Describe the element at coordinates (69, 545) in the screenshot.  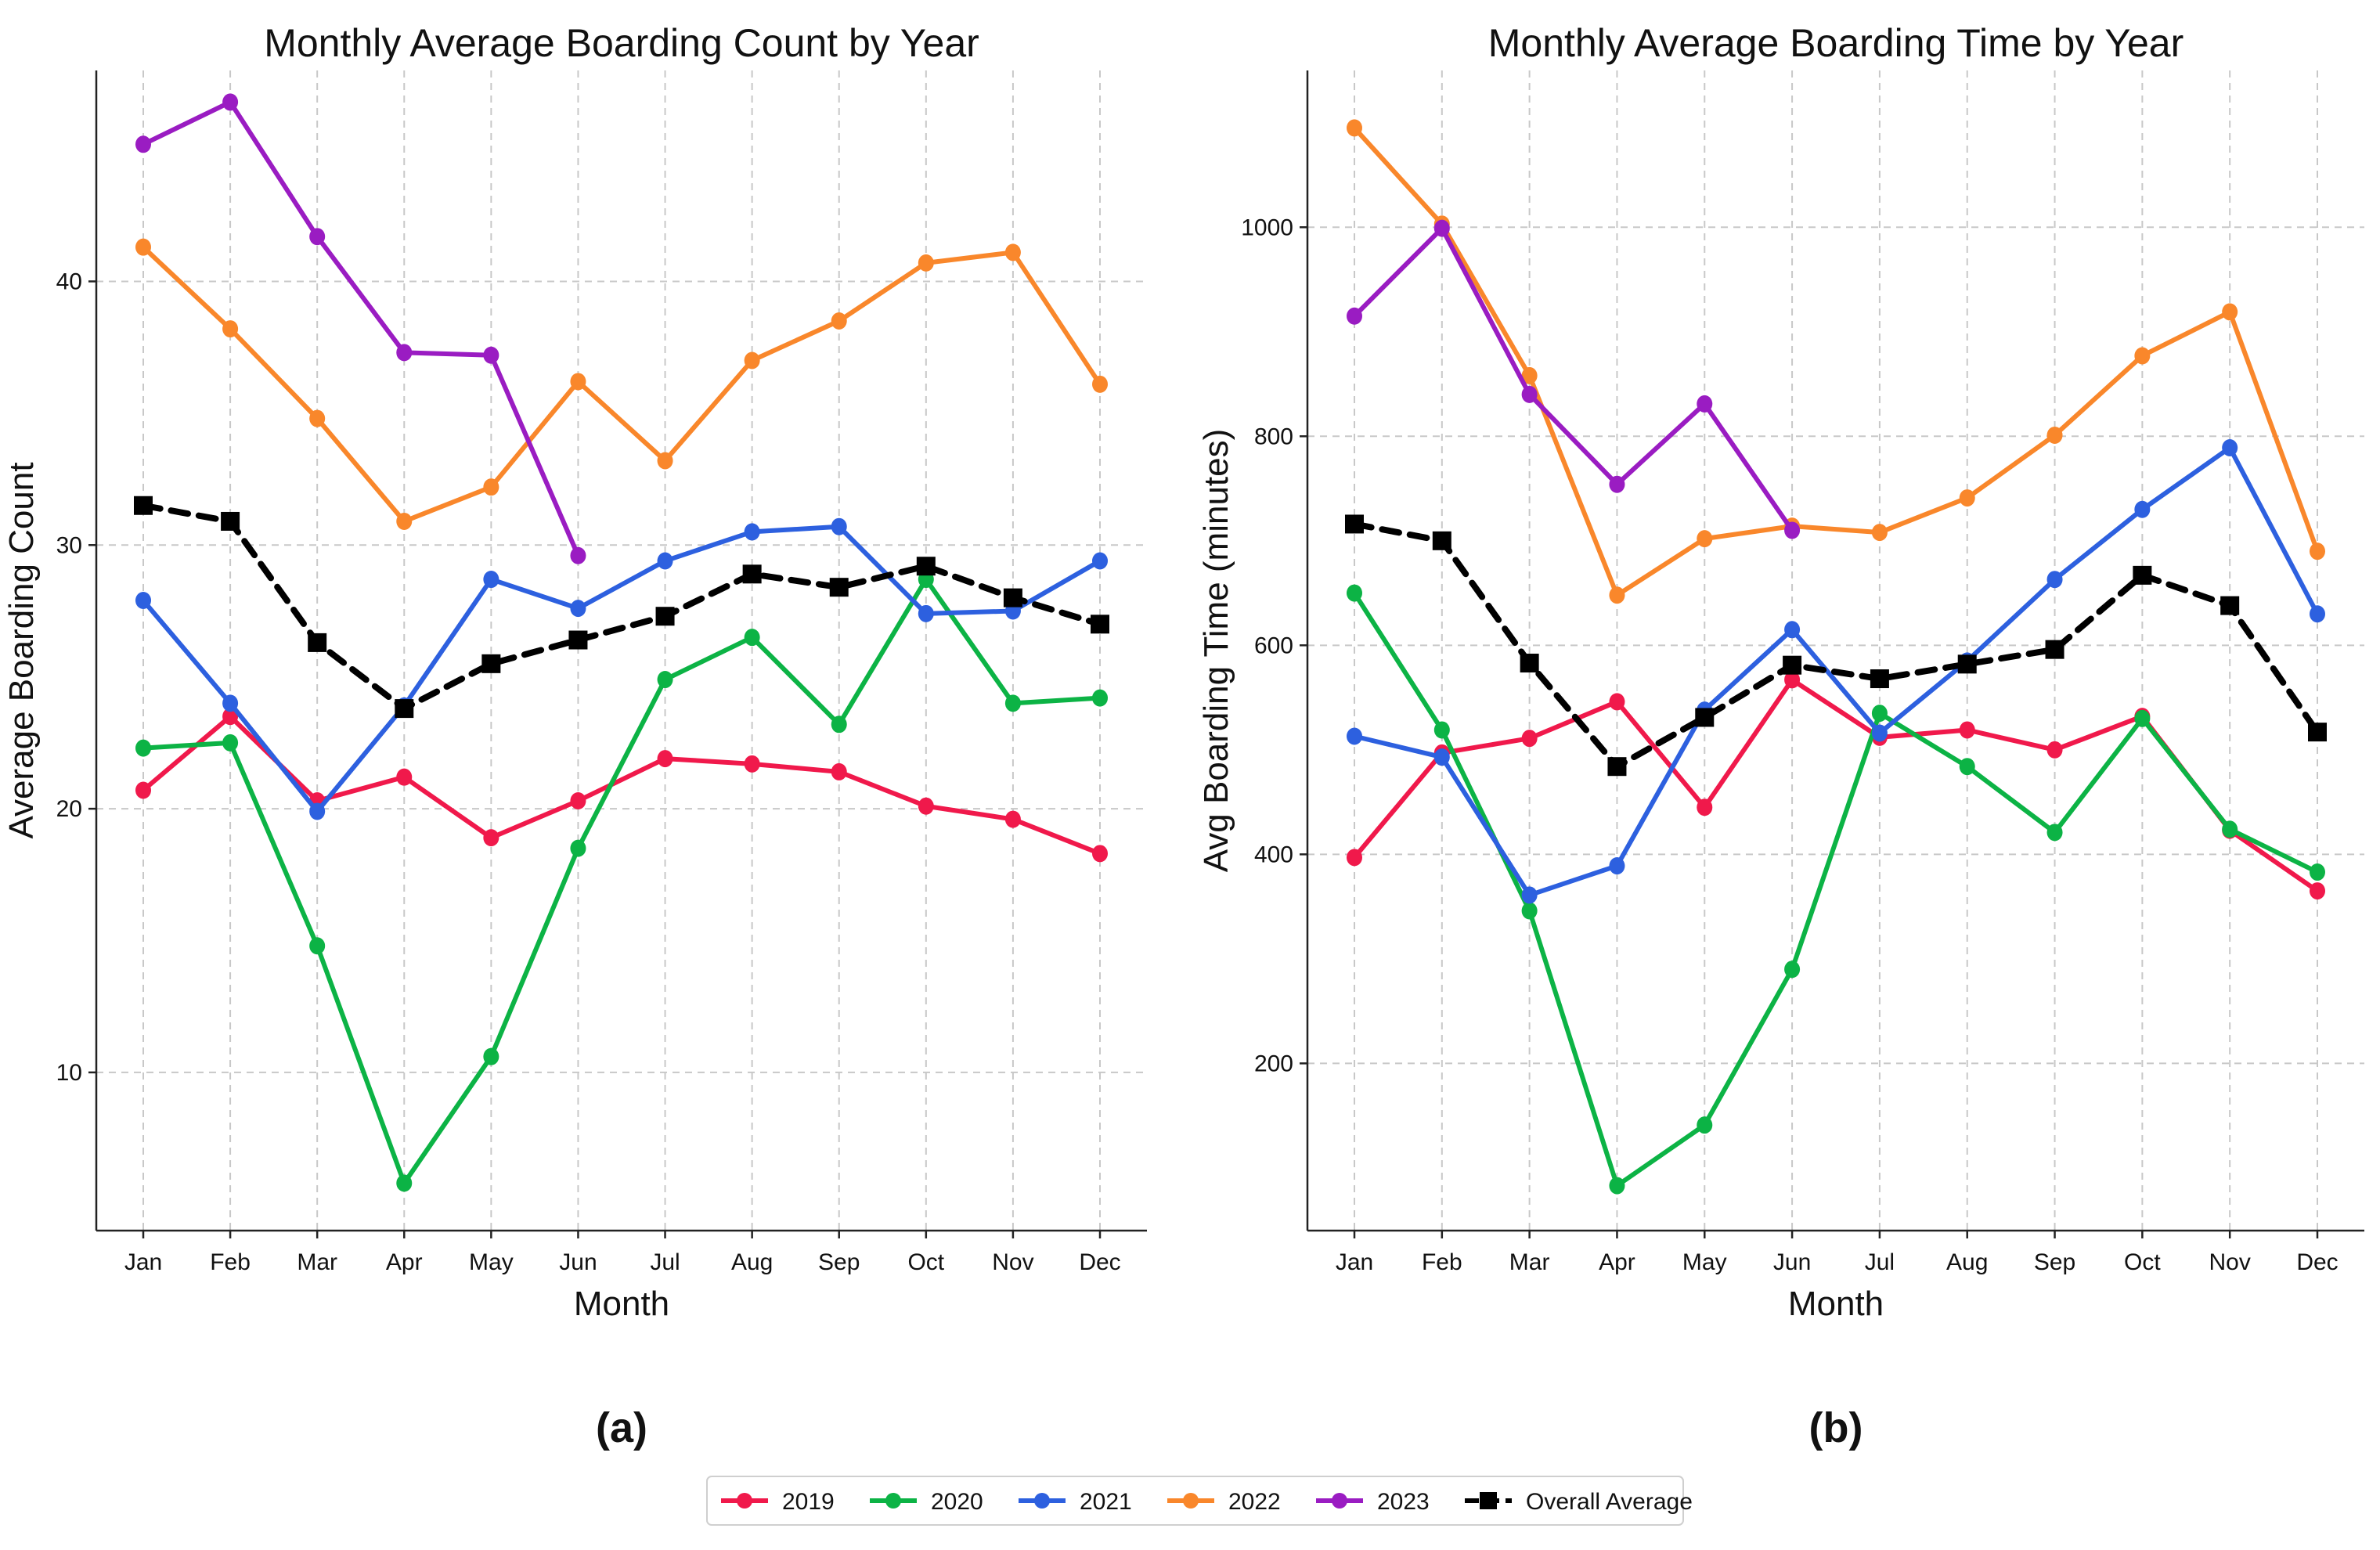
I see `y-tick-label: 30` at that location.